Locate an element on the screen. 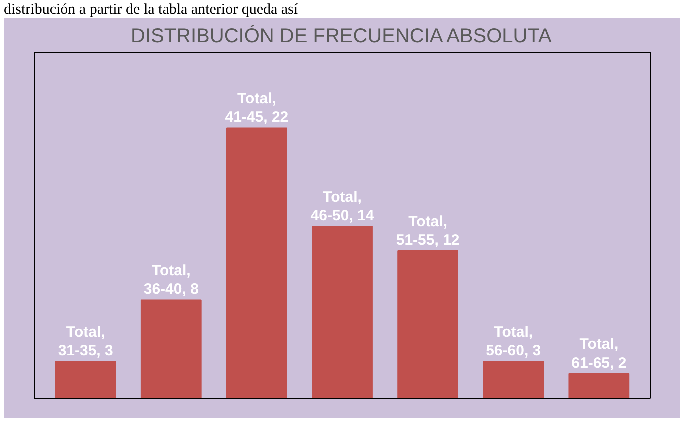 This screenshot has width=684, height=423. data-label: Total, 51-55, 12 is located at coordinates (428, 231).